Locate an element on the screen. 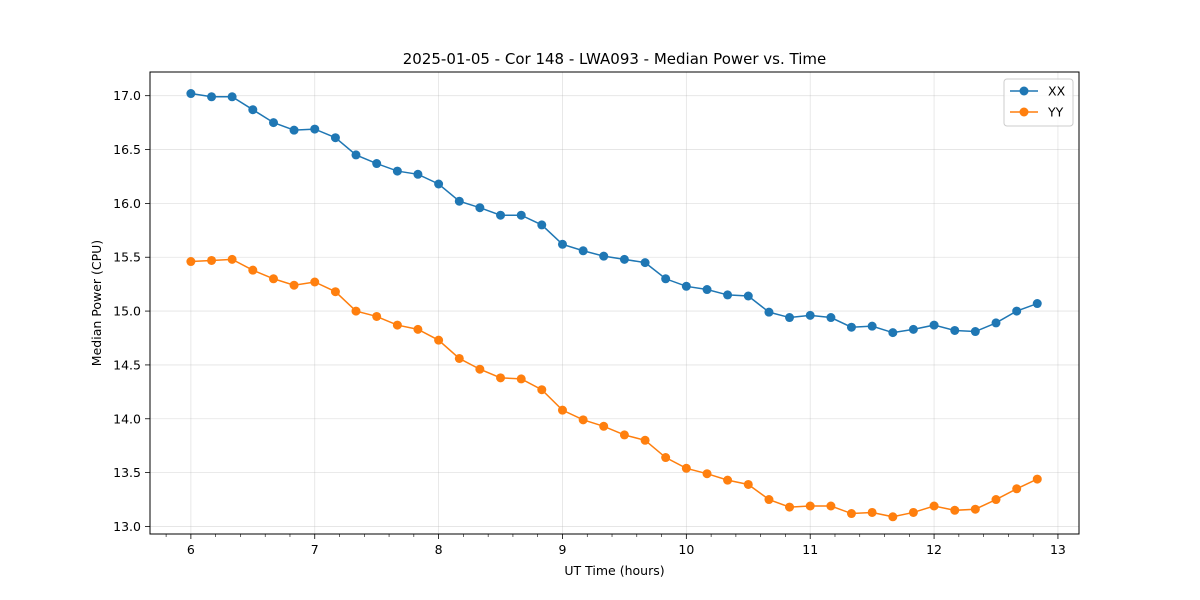 The height and width of the screenshot is (600, 1200). x-tick-label: 12 is located at coordinates (934, 549).